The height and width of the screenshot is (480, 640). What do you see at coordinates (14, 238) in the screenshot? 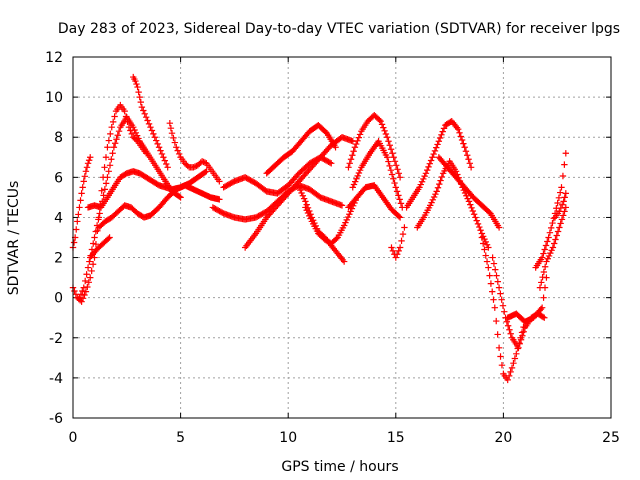
I see `y-axis-label: SDTVAR / TECUs` at bounding box center [14, 238].